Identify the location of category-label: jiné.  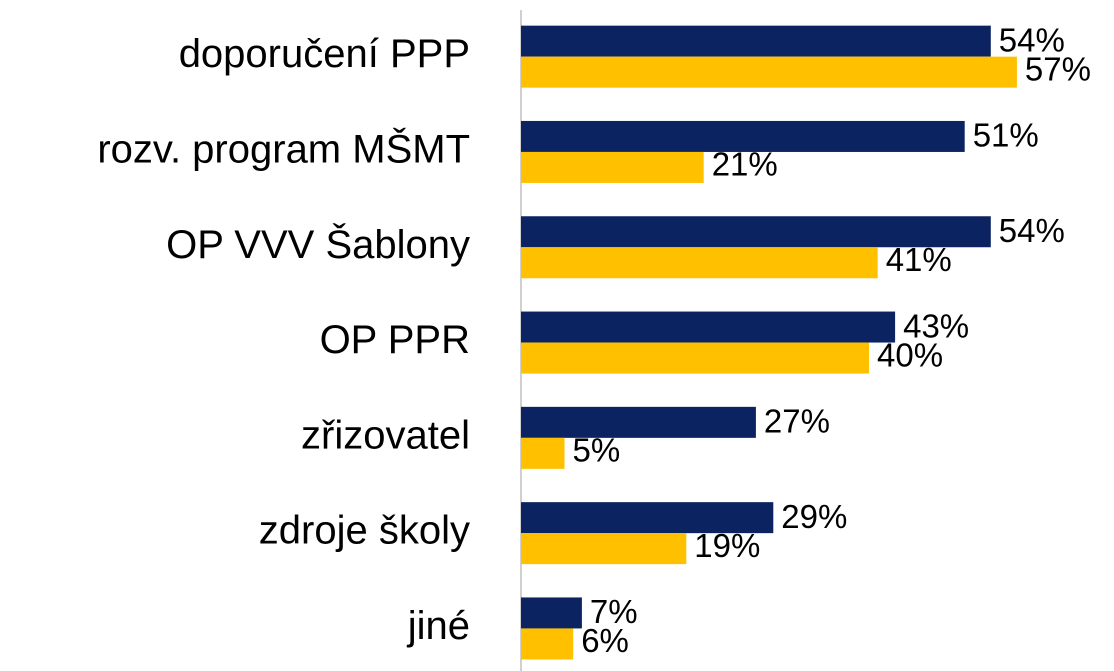
(438, 626).